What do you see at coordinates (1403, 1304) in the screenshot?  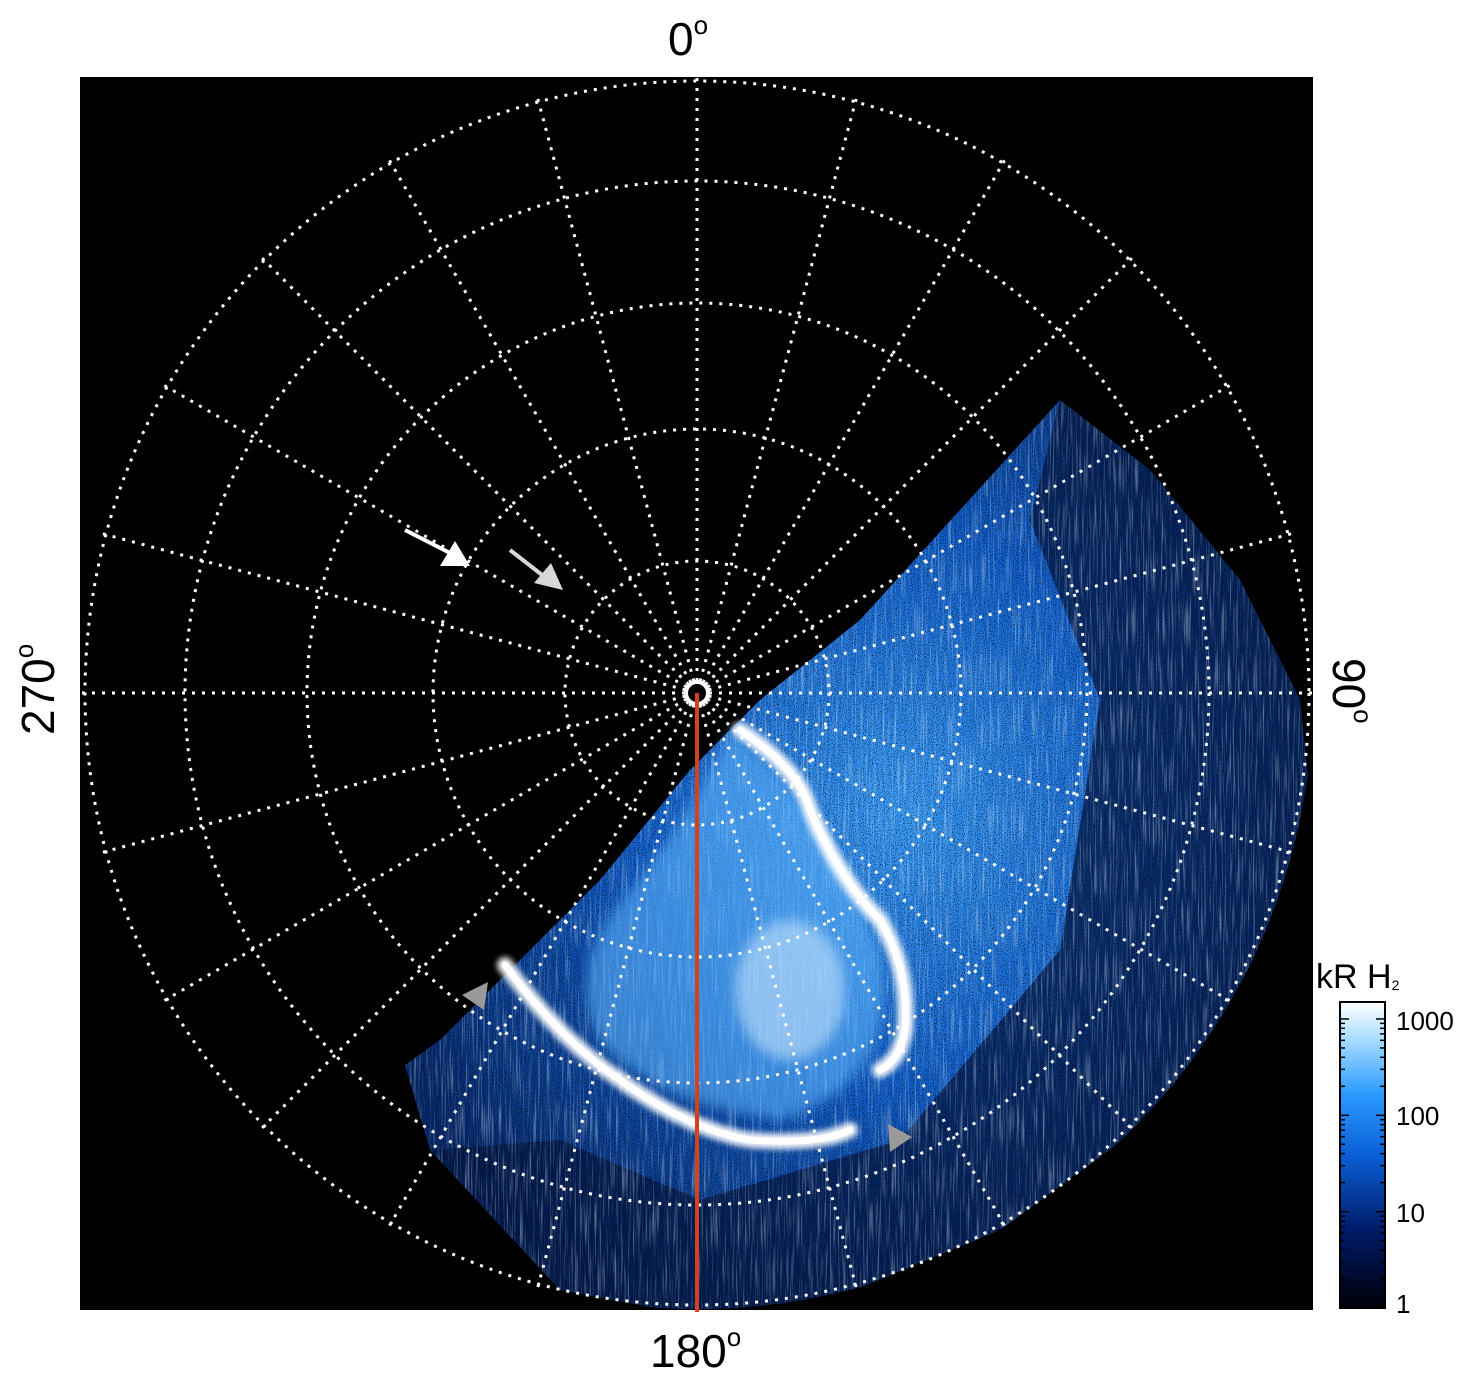 I see `colorbar-tick-1: 1` at bounding box center [1403, 1304].